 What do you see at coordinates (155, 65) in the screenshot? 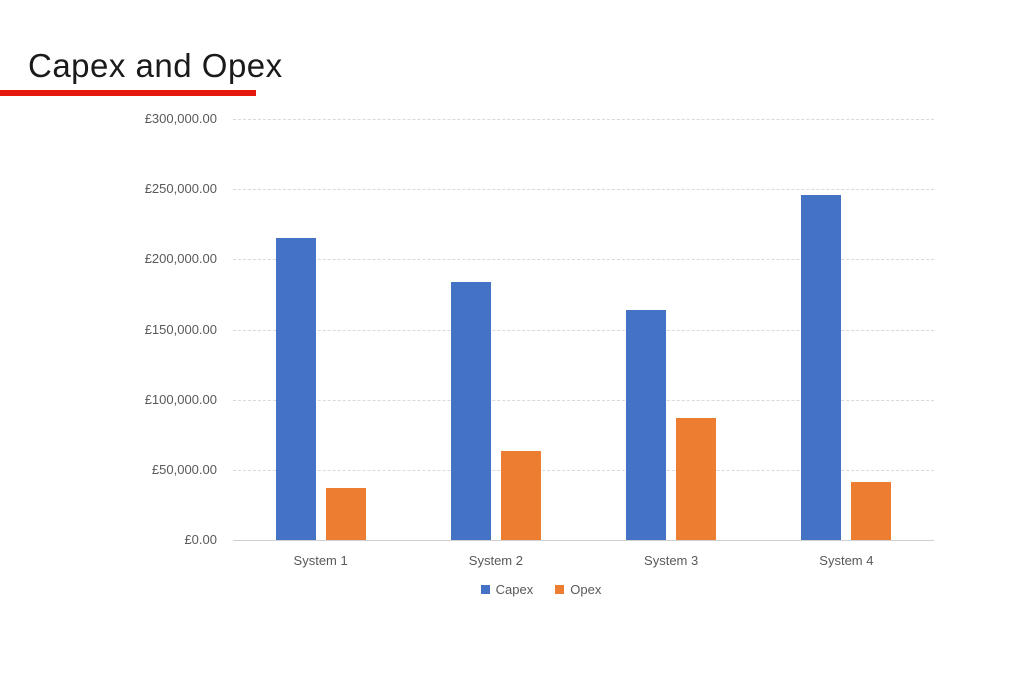
I see `slide-title: Capex and Opex` at bounding box center [155, 65].